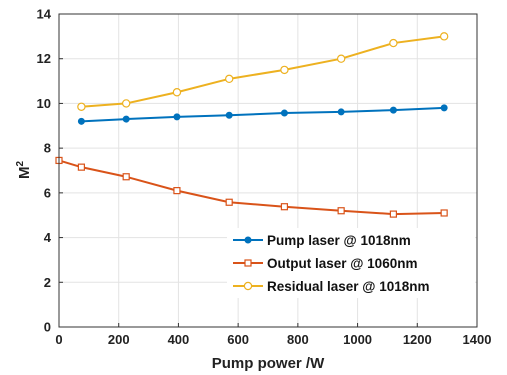 This screenshot has width=507, height=375. What do you see at coordinates (47, 282) in the screenshot?
I see `y-tick-label: 2` at bounding box center [47, 282].